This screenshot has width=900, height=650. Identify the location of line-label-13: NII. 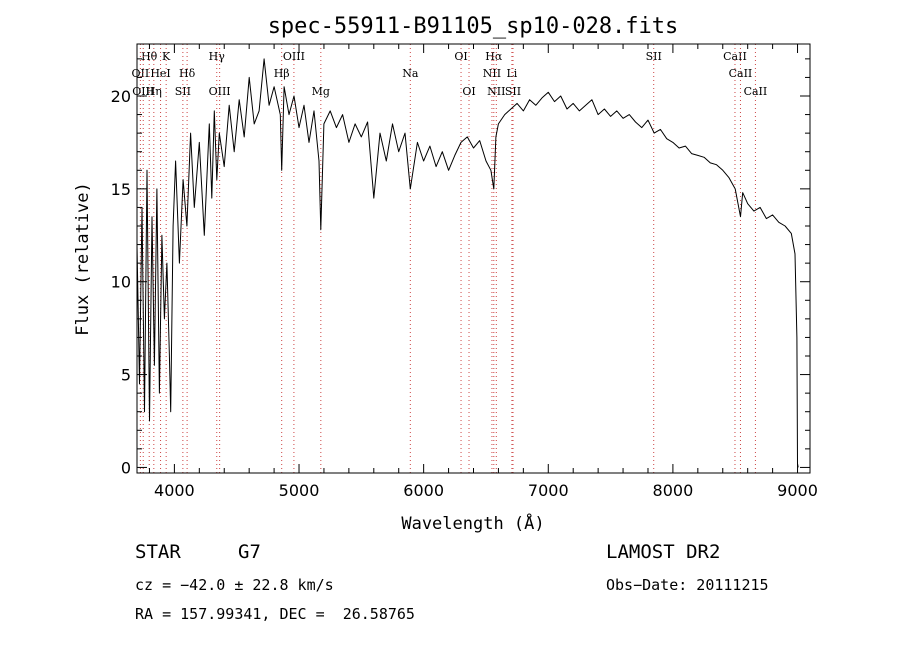
(492, 73).